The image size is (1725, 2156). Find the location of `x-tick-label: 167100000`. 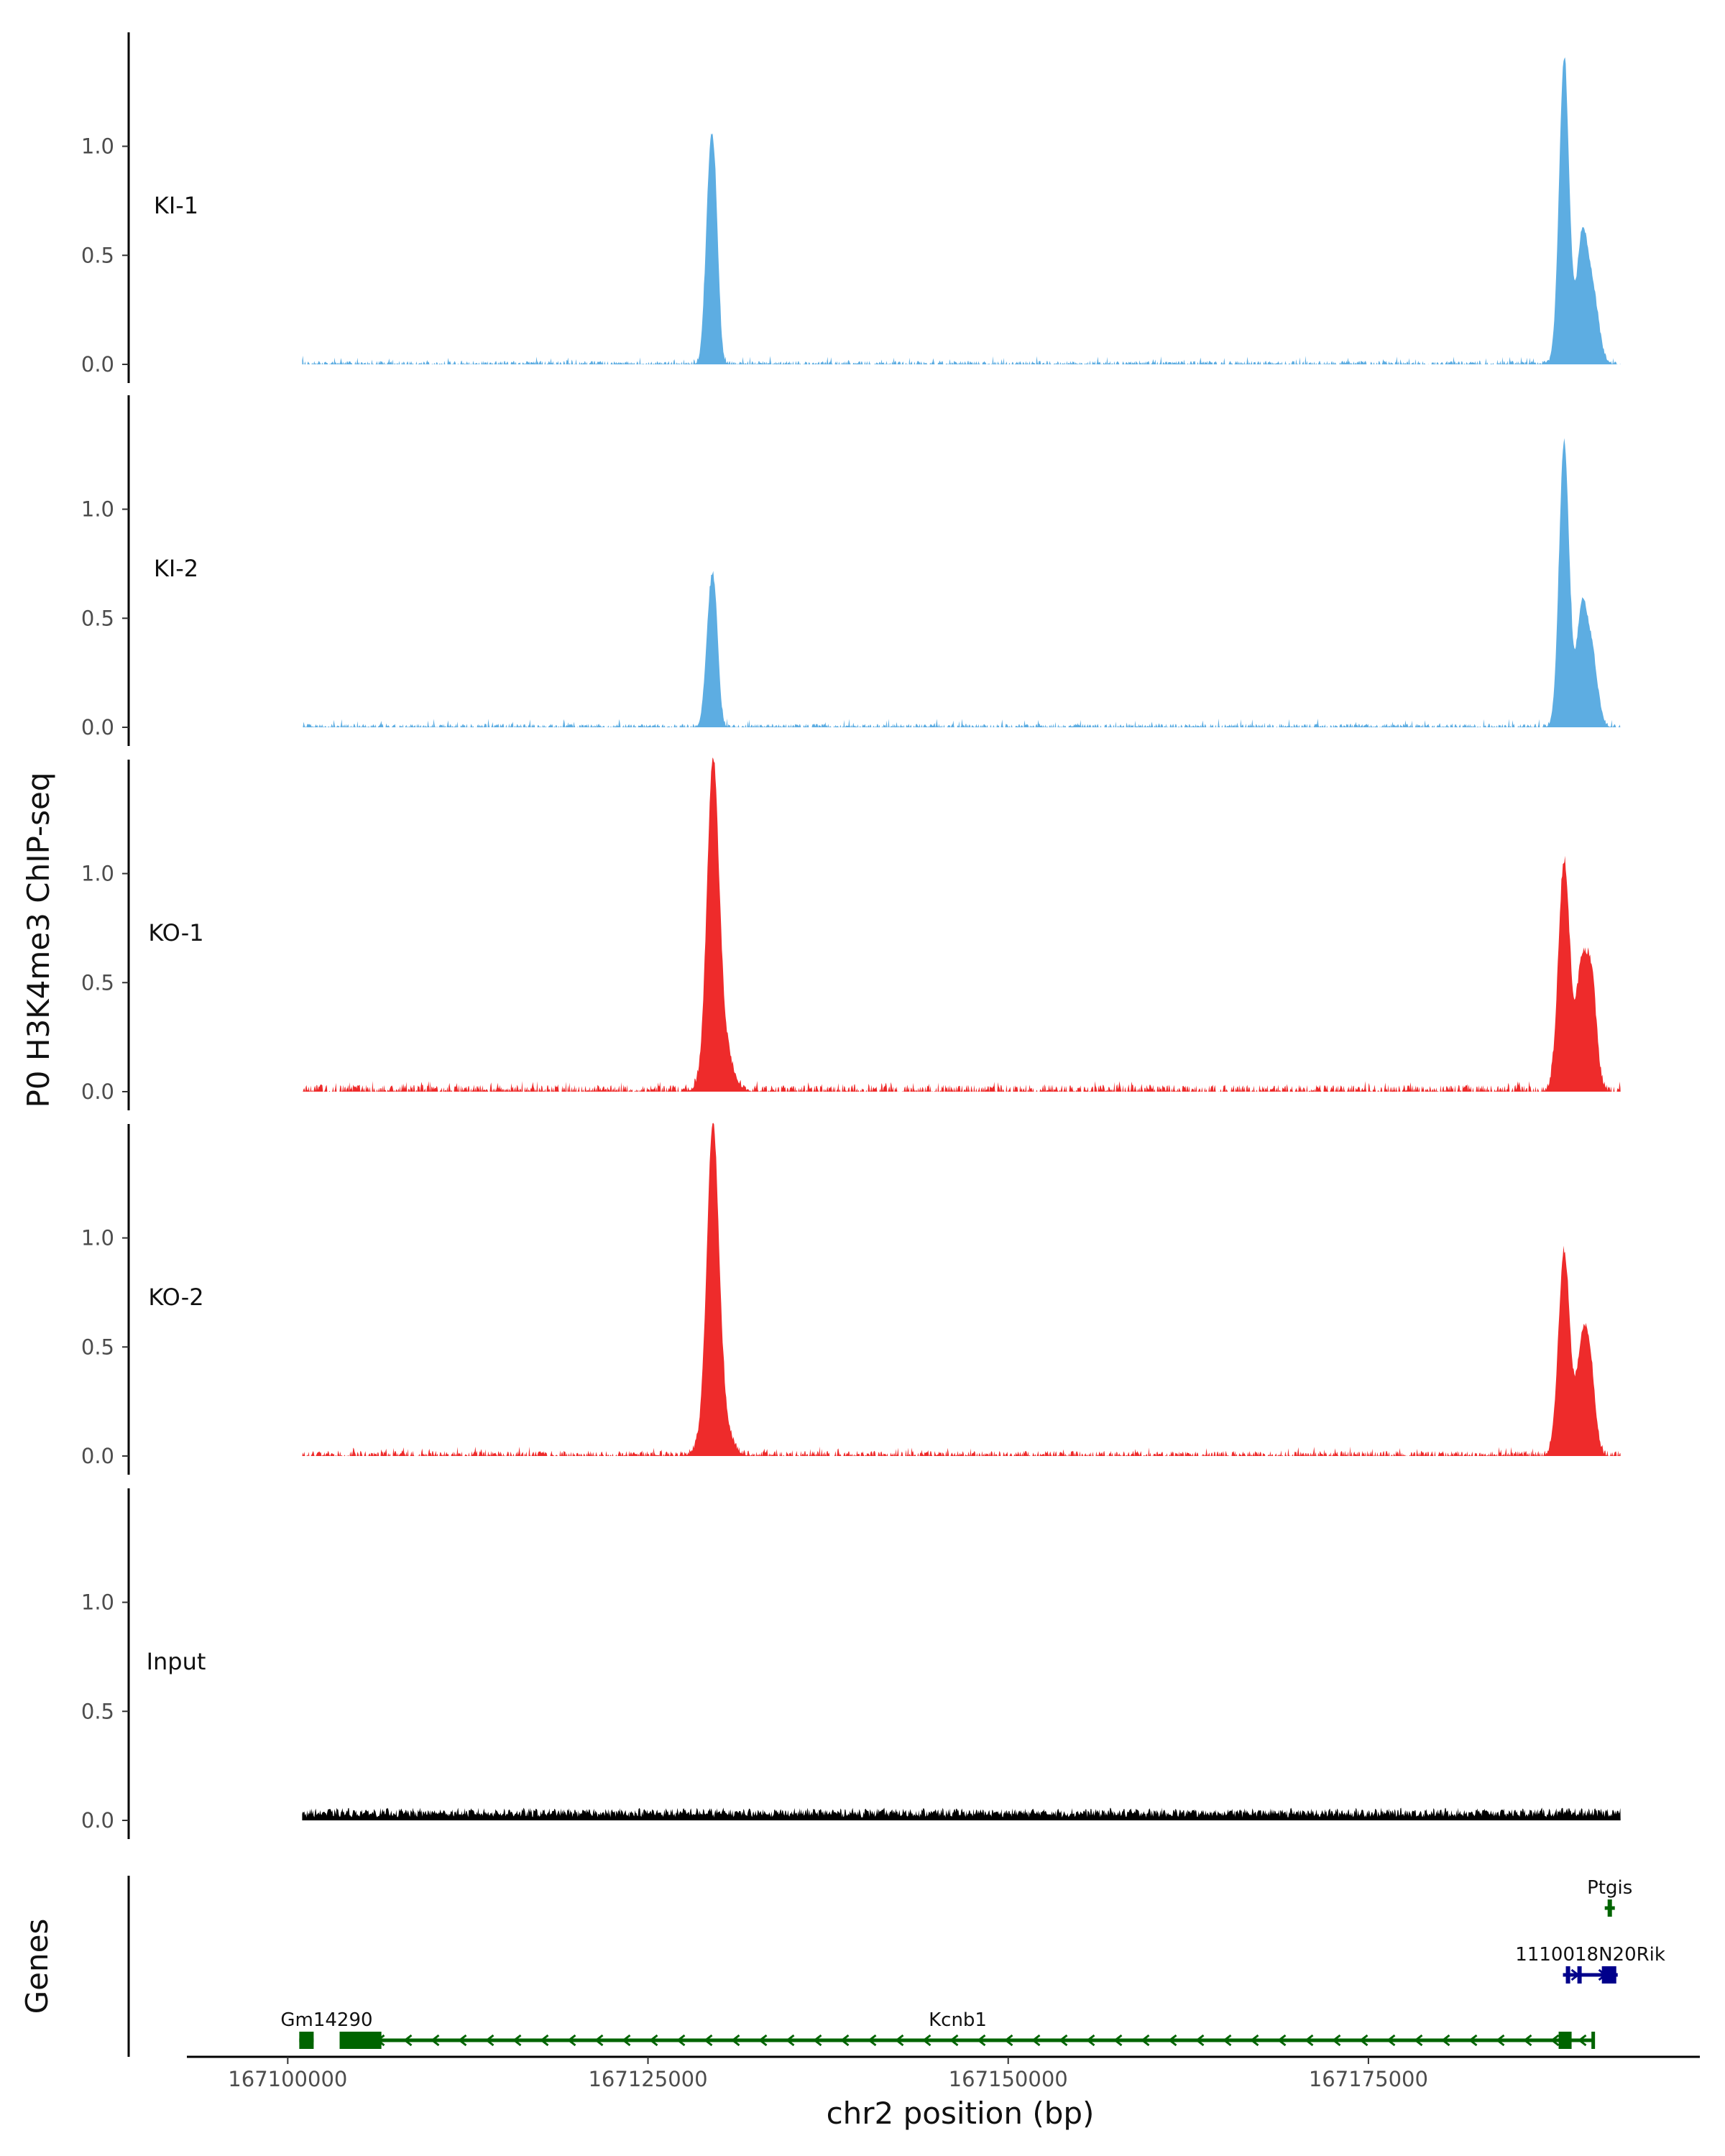

x-tick-label: 167100000 is located at coordinates (287, 2079).